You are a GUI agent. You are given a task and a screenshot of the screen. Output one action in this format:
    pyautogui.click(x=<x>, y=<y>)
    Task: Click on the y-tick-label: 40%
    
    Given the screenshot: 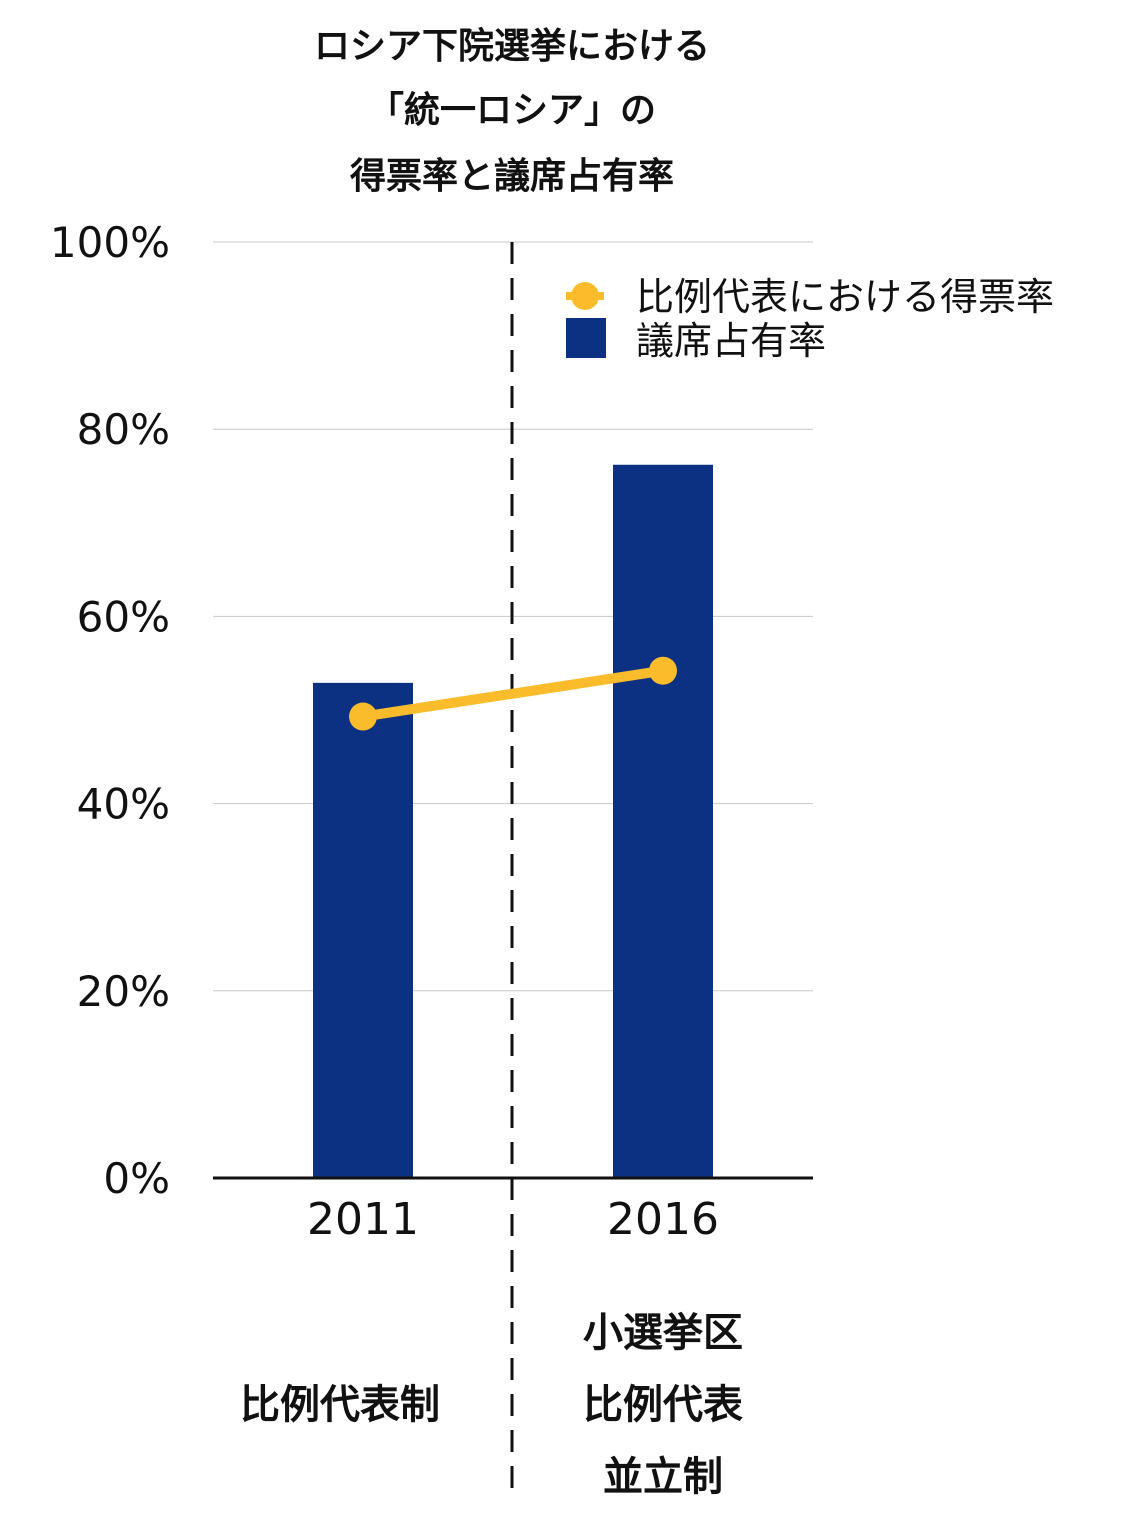 What is the action you would take?
    pyautogui.click(x=123, y=804)
    